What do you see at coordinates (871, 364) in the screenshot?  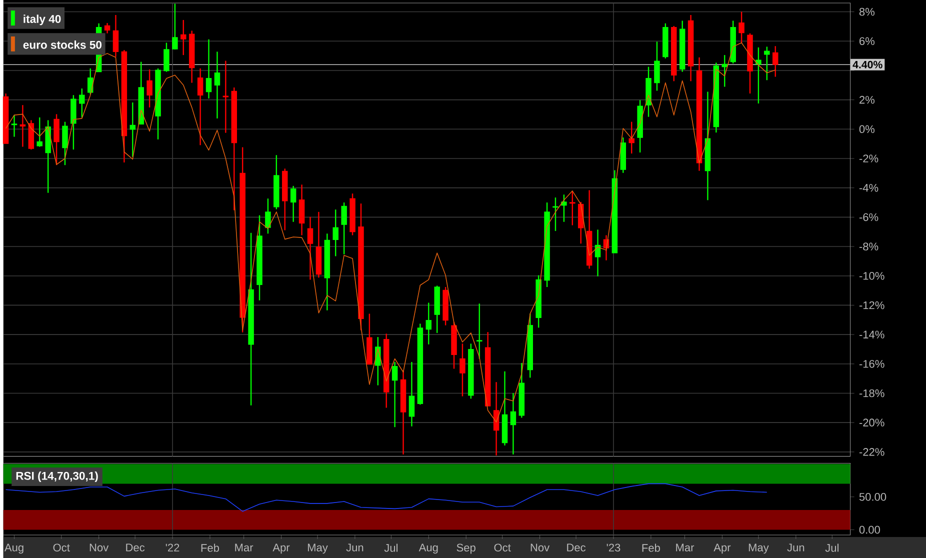 I see `y-tick-label: -16%` at bounding box center [871, 364].